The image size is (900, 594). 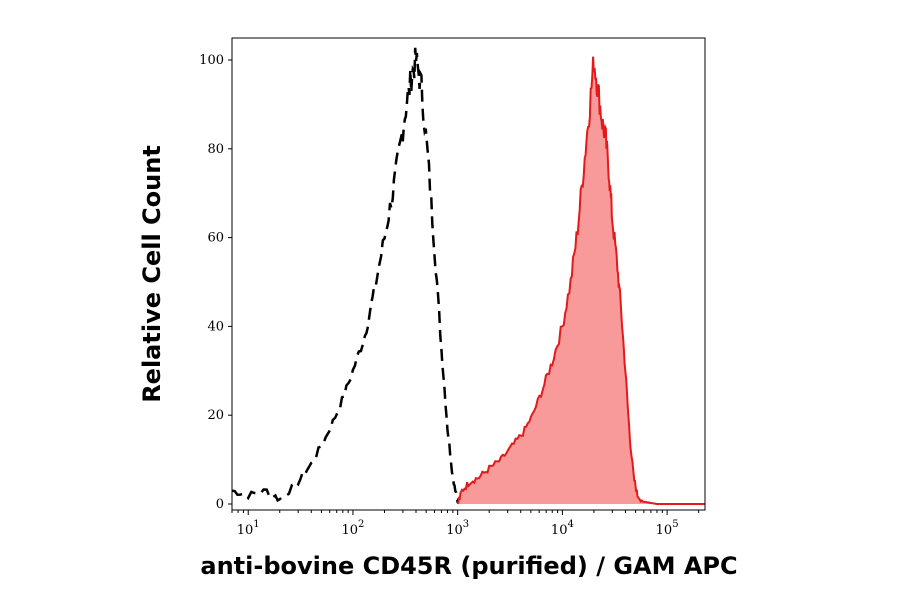 I want to click on x-tick-label: 10³, so click(x=457, y=528).